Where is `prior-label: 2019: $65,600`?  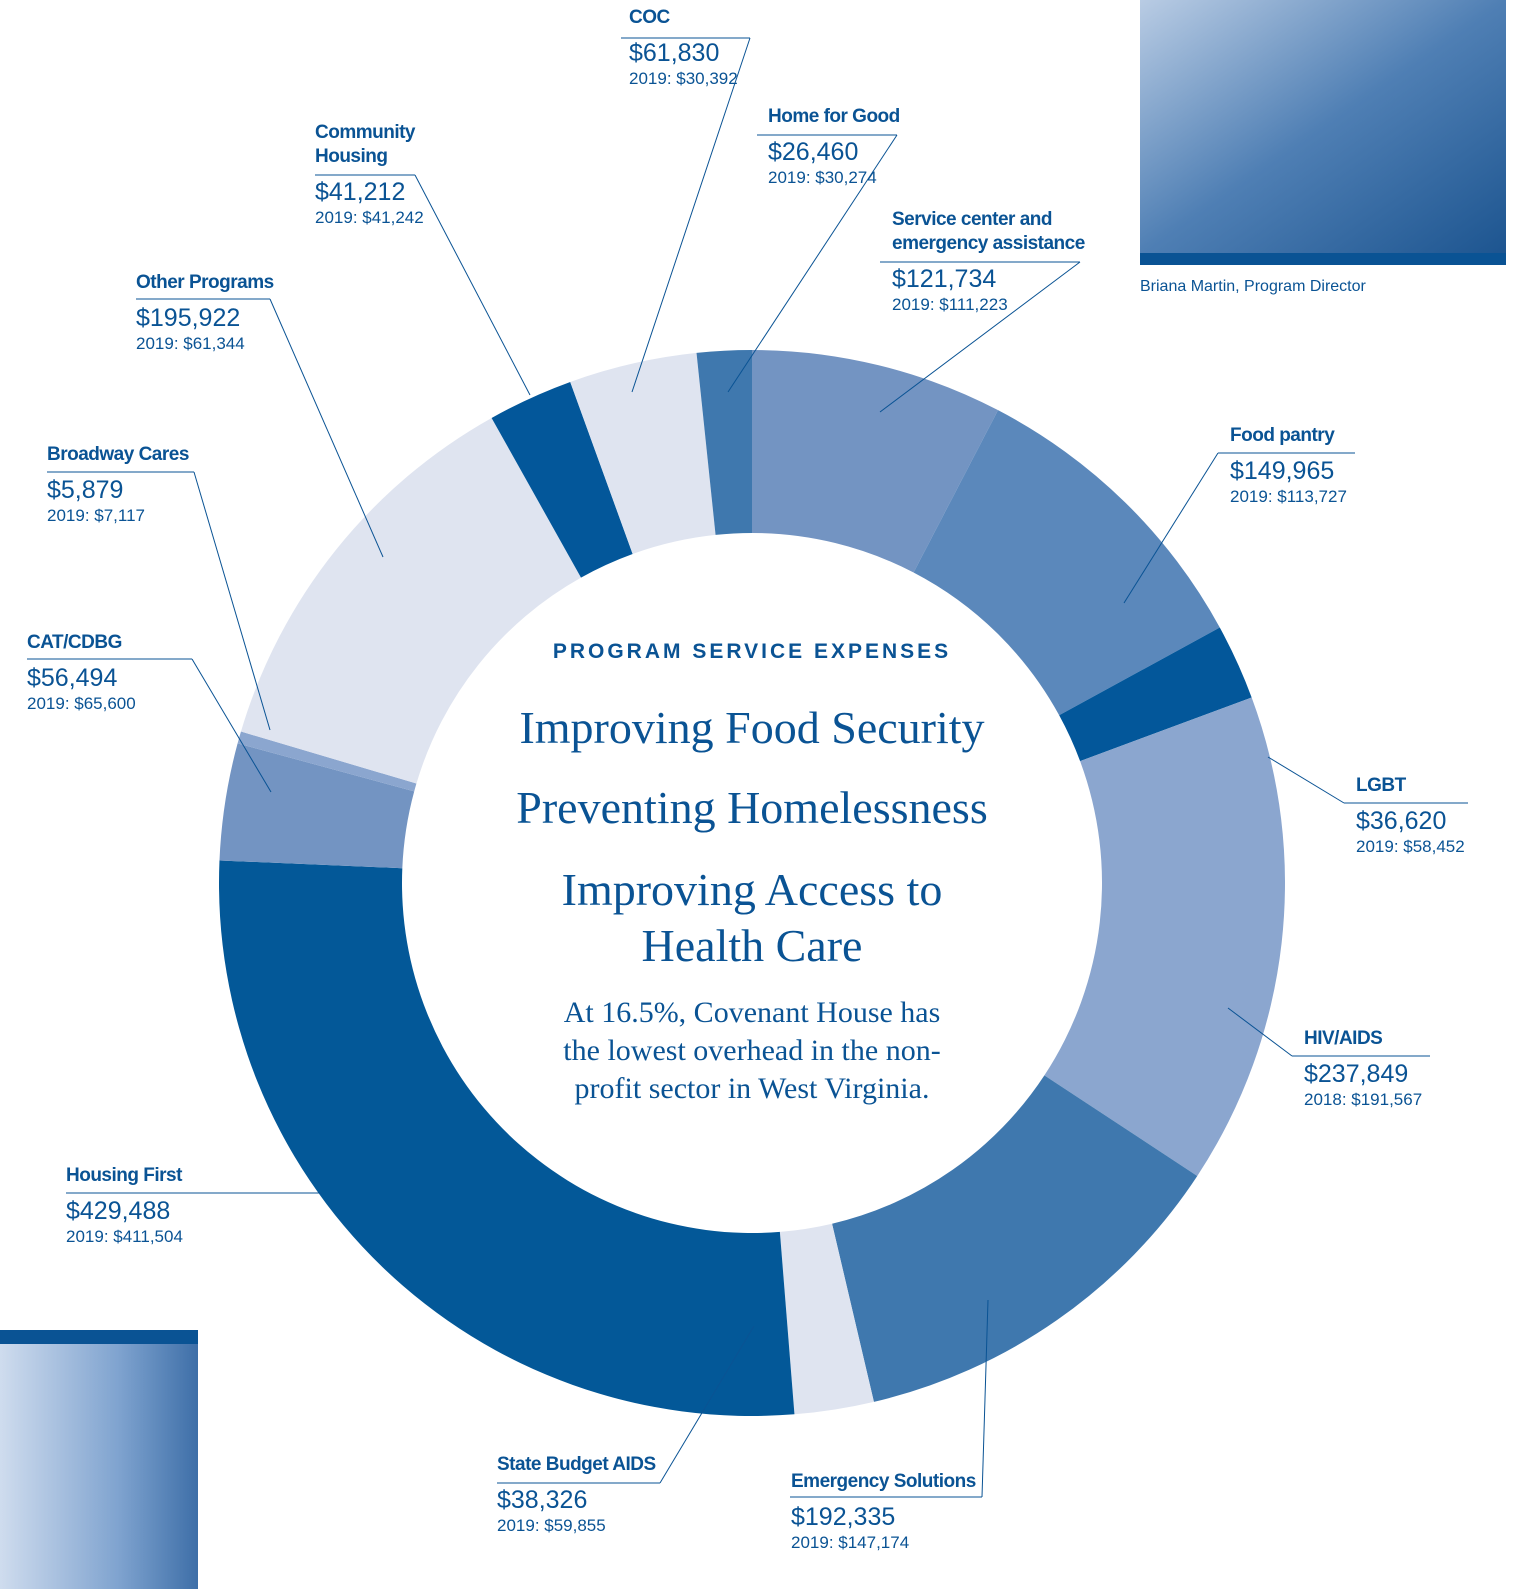 prior-label: 2019: $65,600 is located at coordinates (81, 703).